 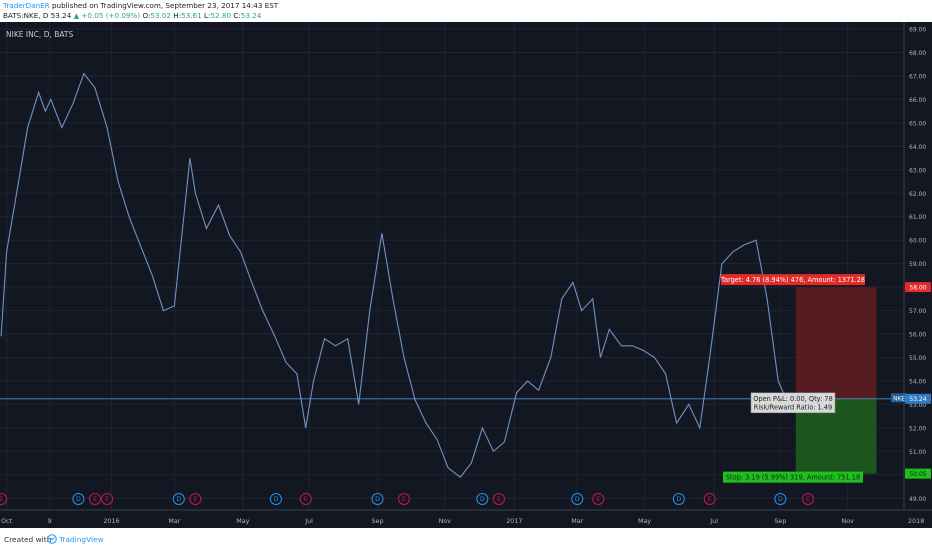 What do you see at coordinates (836, 343) in the screenshot?
I see `target-zone` at bounding box center [836, 343].